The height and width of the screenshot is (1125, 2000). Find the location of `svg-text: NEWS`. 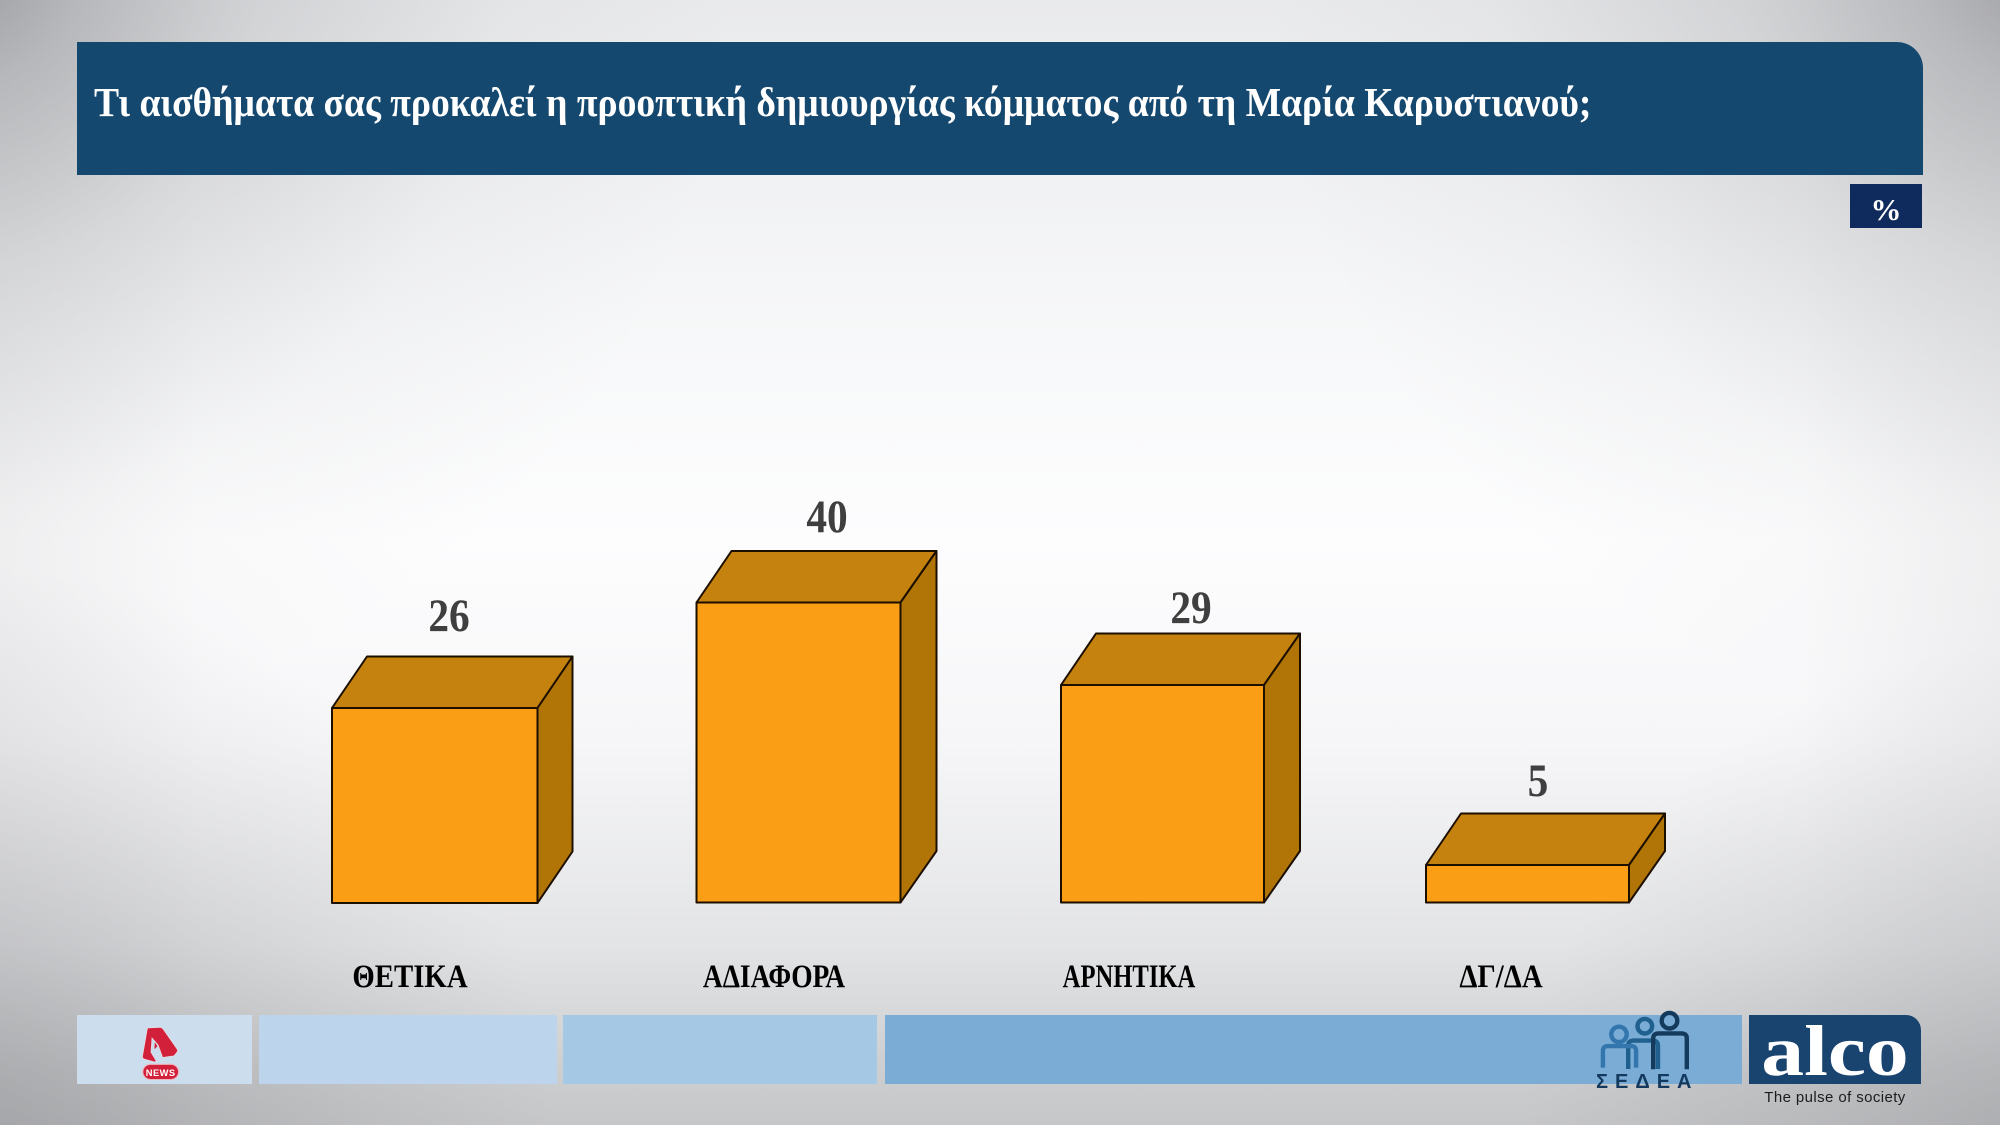

svg-text: NEWS is located at coordinates (161, 1073).